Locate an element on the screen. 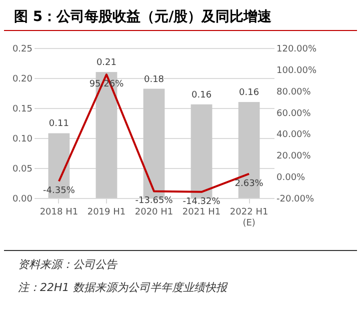  y2-tick-label: 20.00% is located at coordinates (294, 157).